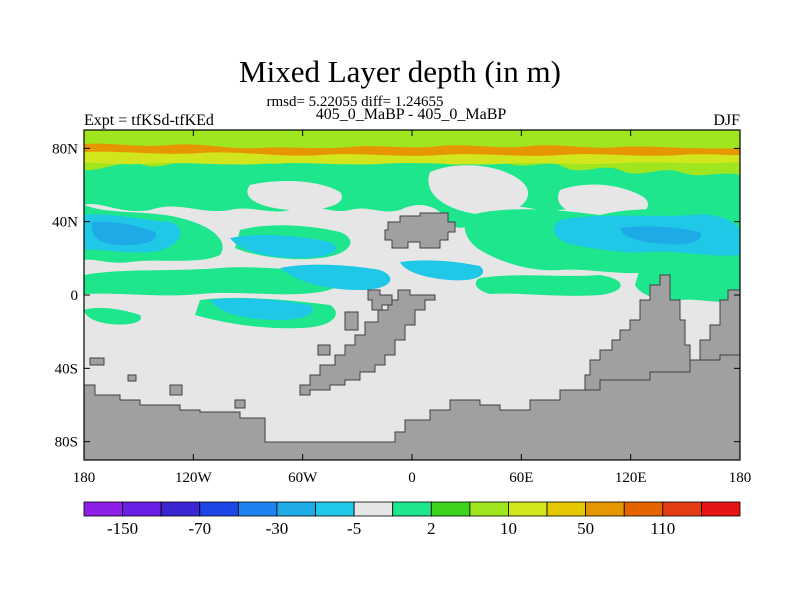 The width and height of the screenshot is (800, 600). What do you see at coordinates (726, 120) in the screenshot?
I see `season-label: DJF` at bounding box center [726, 120].